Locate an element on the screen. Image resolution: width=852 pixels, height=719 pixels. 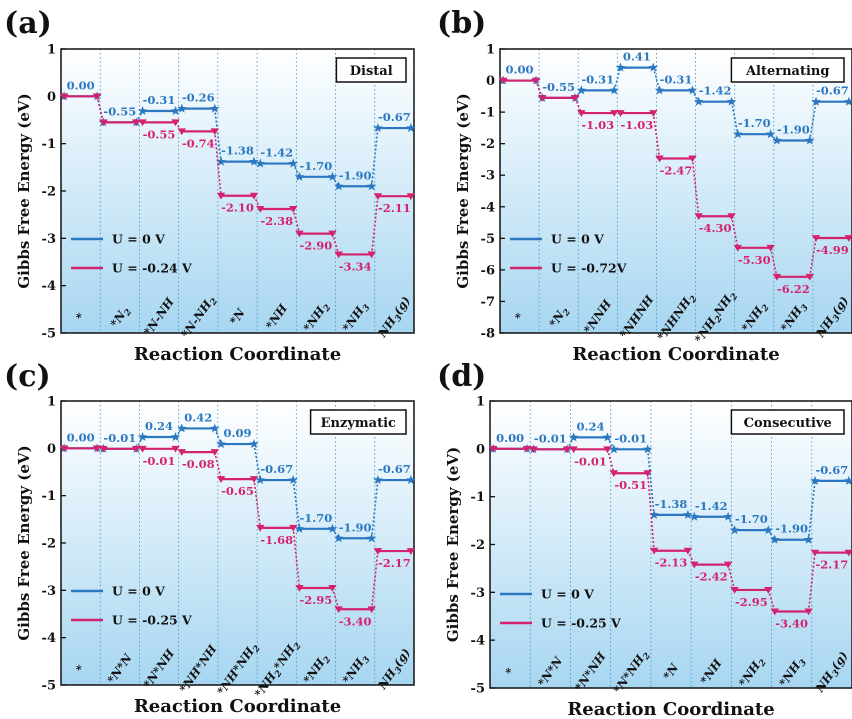
data-label: -0.08 is located at coordinates (198, 464).